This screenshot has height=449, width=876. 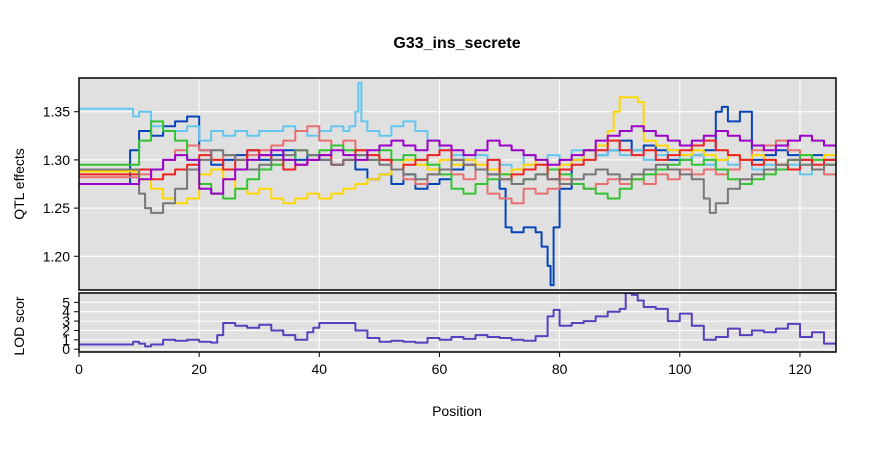 I want to click on lod-series, so click(x=457, y=320).